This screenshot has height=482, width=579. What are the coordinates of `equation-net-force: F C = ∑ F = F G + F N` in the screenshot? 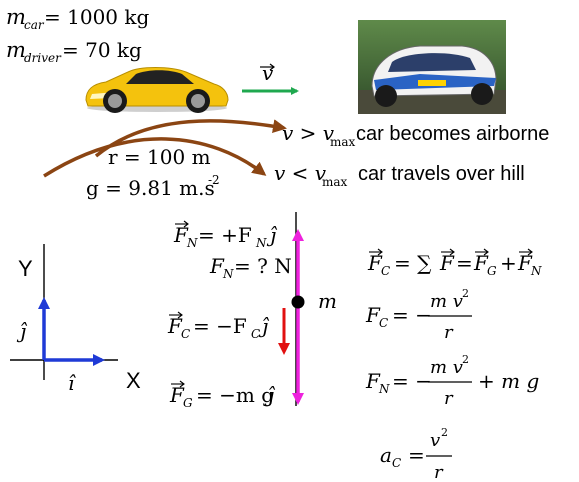 It's located at (454, 263).